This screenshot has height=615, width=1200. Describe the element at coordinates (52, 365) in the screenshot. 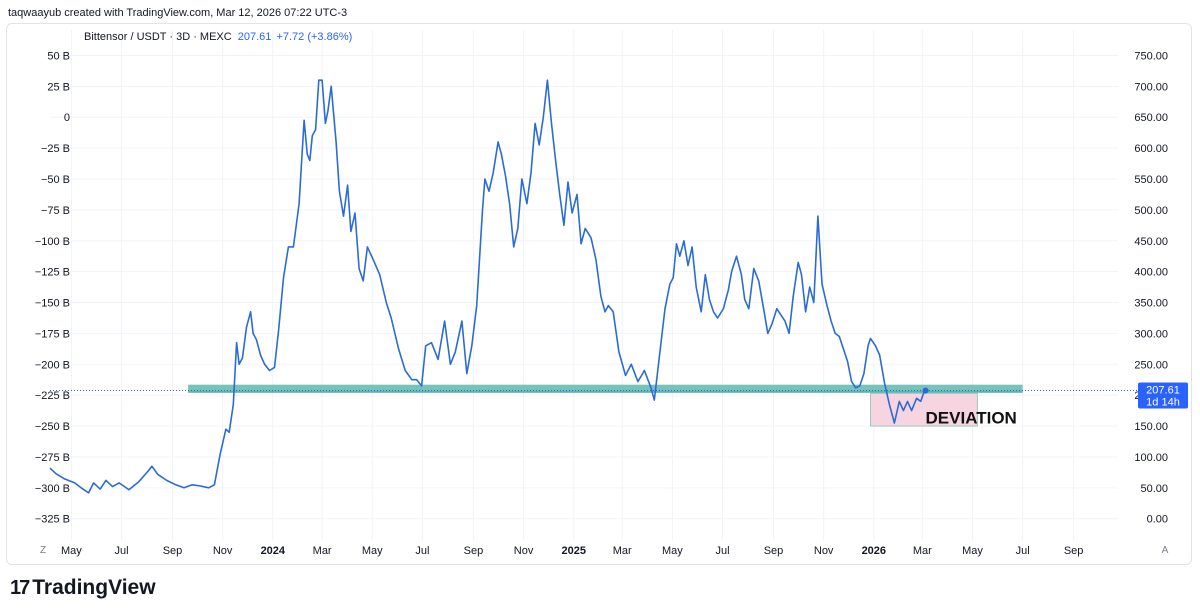

I see `left-axis-label: −200 B` at that location.